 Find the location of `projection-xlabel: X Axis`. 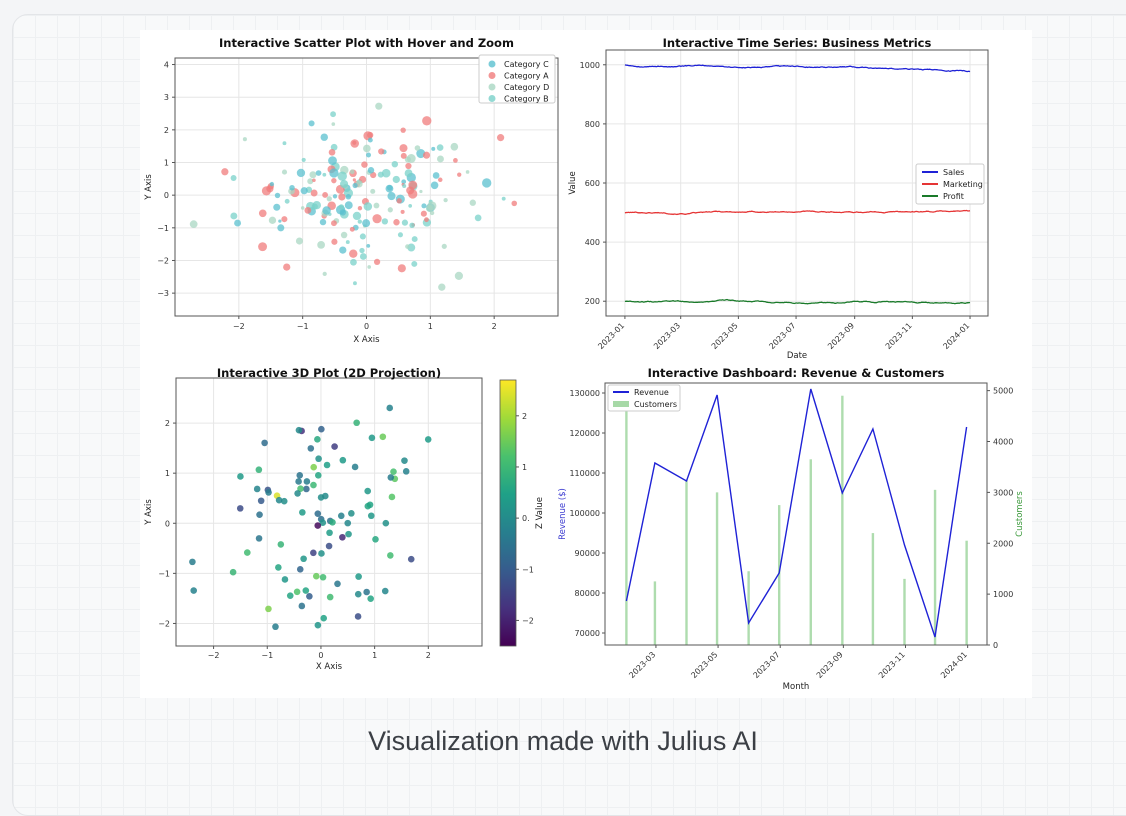

projection-xlabel: X Axis is located at coordinates (329, 667).